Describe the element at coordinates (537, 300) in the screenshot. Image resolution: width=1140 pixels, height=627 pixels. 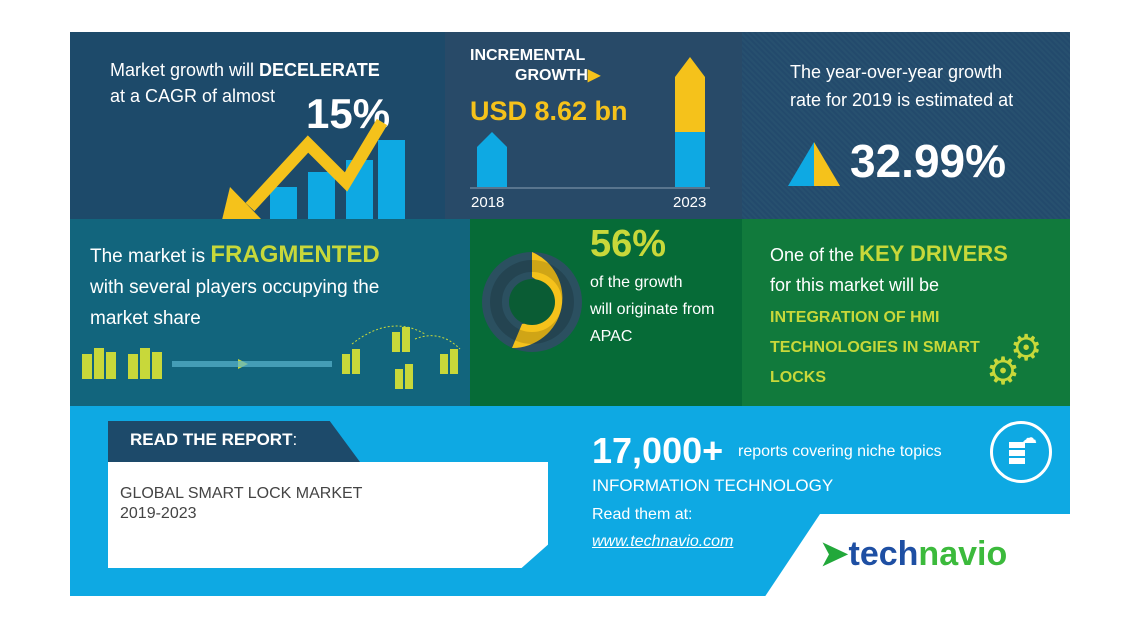
I see `apac-slice` at that location.